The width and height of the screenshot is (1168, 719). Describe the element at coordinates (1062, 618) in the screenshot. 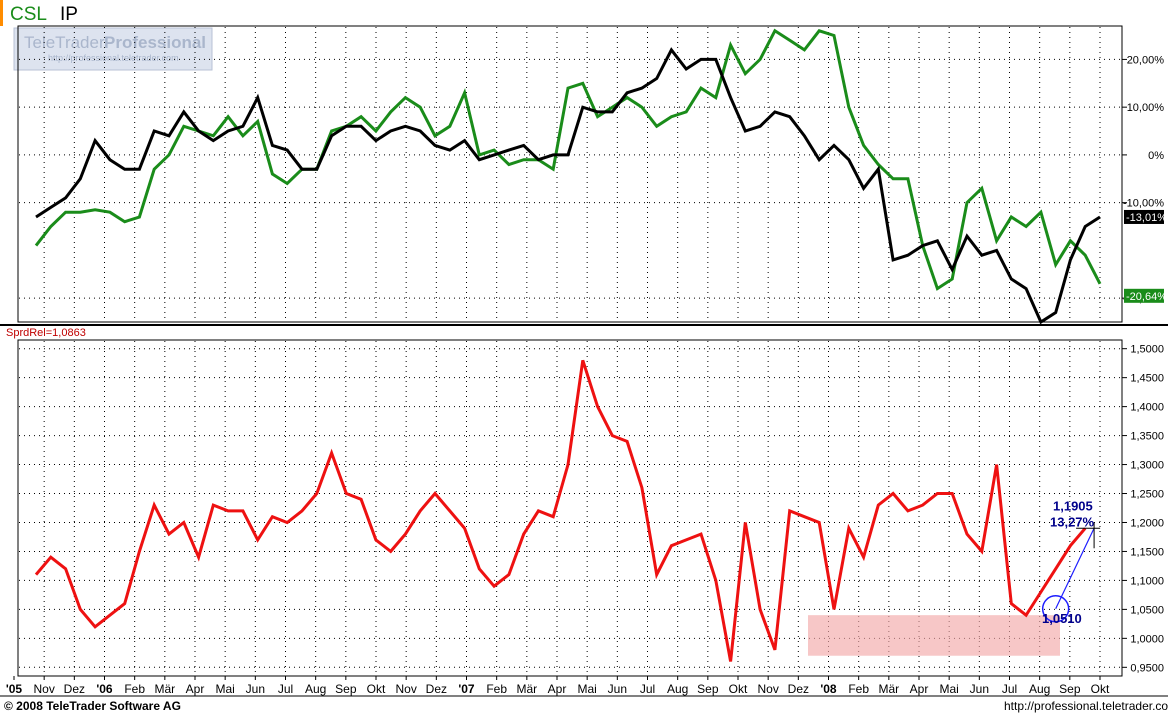

I see `annotation-low-value: 1,0510` at that location.